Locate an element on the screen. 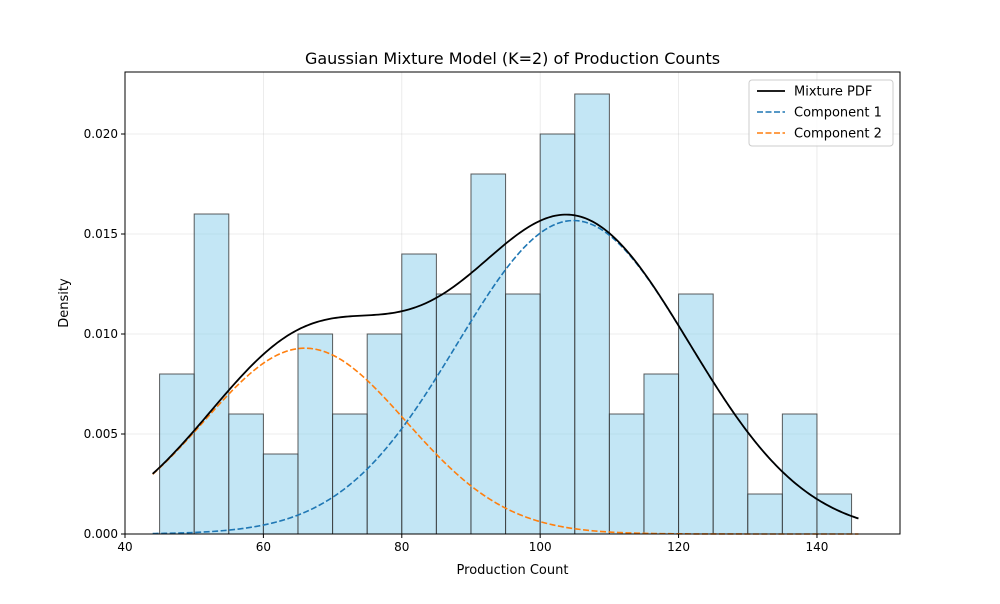  x-tick-label: 100 is located at coordinates (540, 547).